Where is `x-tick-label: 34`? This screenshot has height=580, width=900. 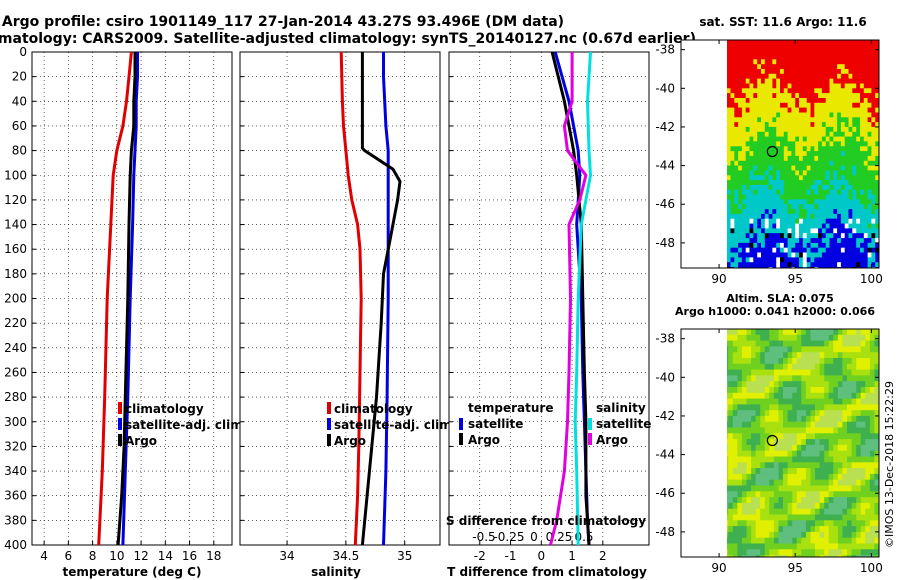
x-tick-label: 34 is located at coordinates (286, 556).